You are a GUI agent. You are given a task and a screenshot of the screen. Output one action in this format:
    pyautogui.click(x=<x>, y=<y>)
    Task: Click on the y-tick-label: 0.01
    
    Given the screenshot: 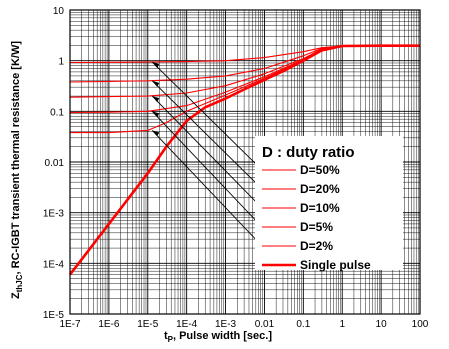 What is the action you would take?
    pyautogui.click(x=55, y=163)
    